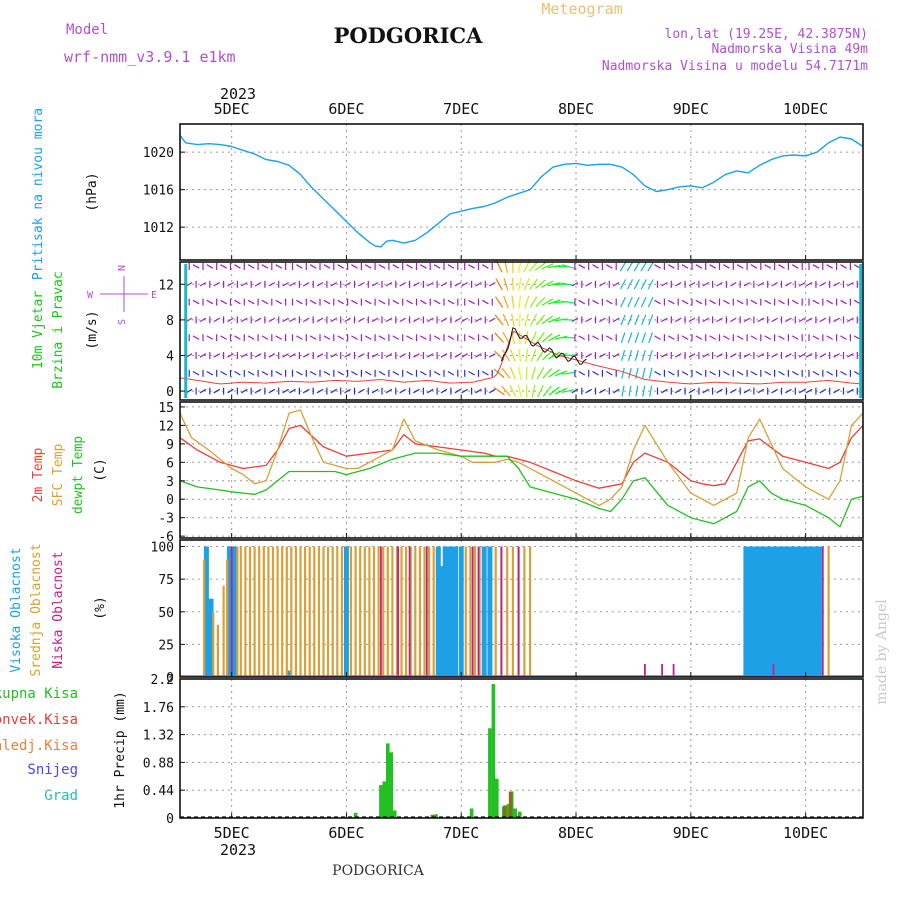  I want to click on y-tick-label: 1.32, so click(158, 736).